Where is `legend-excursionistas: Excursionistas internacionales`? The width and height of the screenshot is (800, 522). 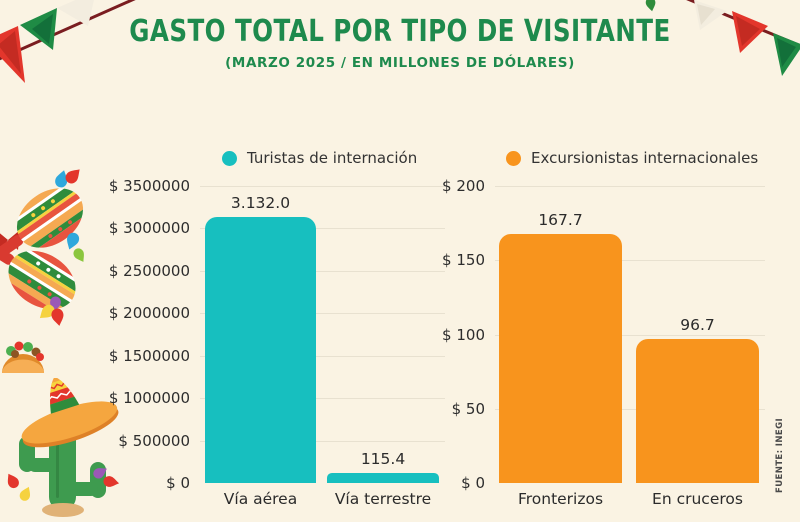
legend-excursionistas: Excursionistas internacionales is located at coordinates (632, 158).